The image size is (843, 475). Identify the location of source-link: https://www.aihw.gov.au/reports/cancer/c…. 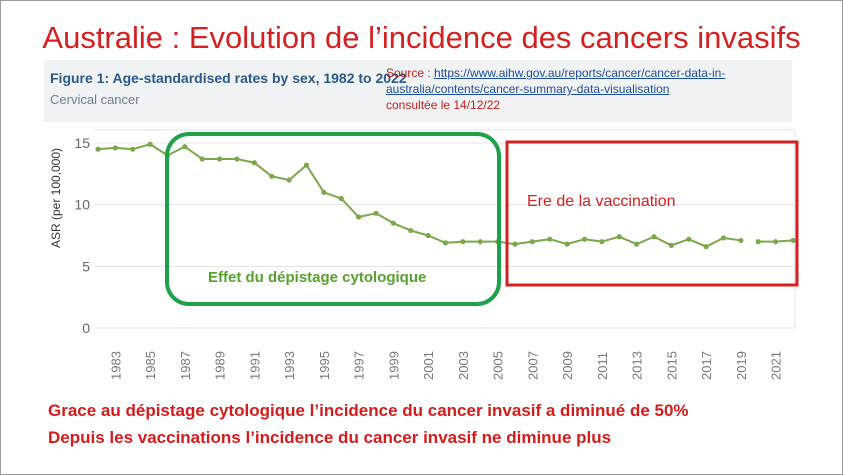
(556, 81).